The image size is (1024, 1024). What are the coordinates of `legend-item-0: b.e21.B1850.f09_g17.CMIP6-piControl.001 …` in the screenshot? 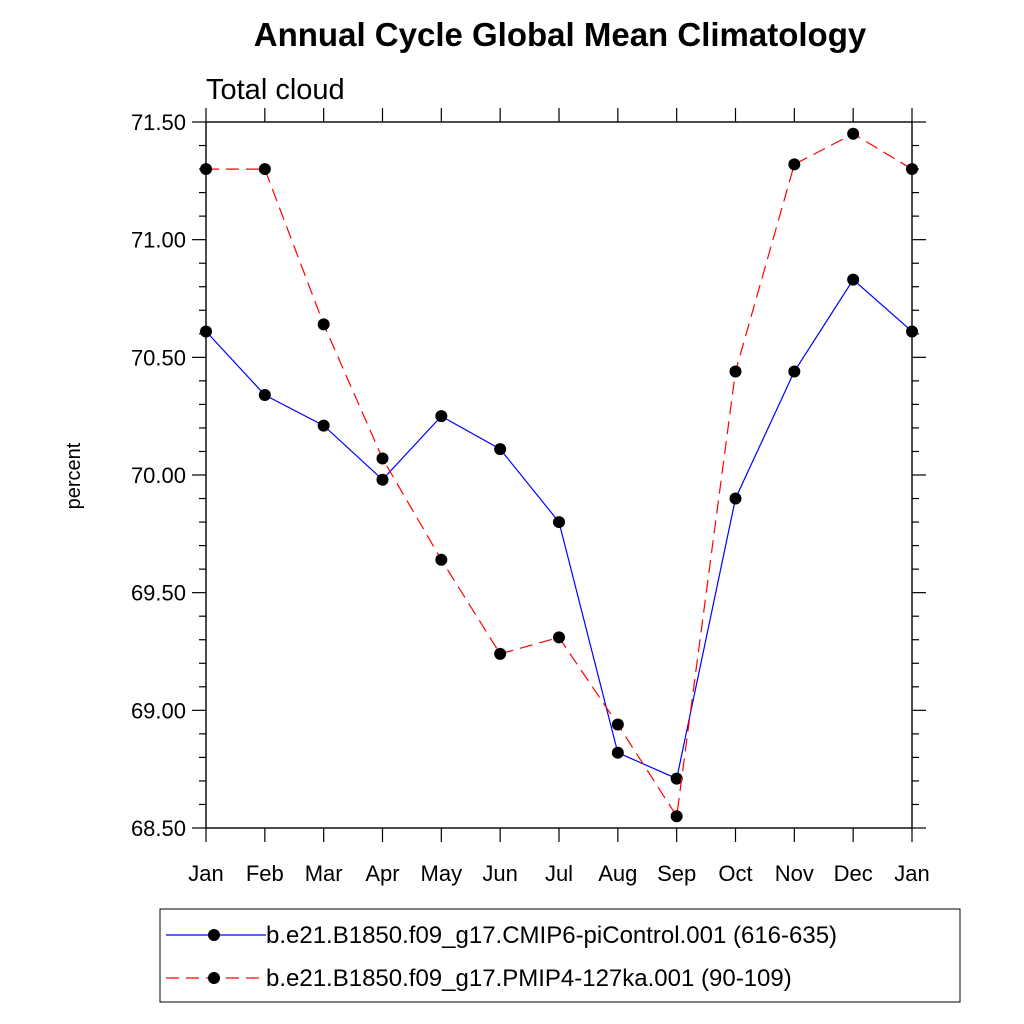 It's located at (501, 935).